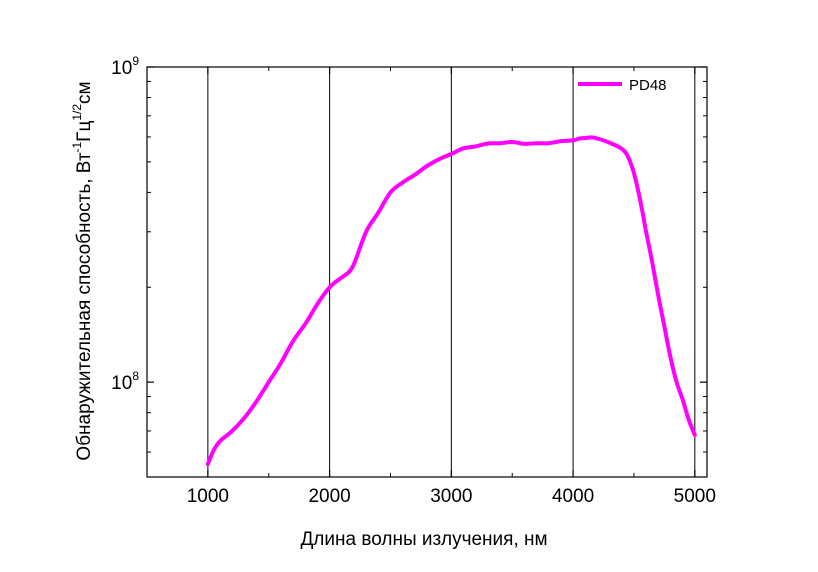  I want to click on y-axis-title-main: Обнаружительная способность, Вт, so click(84, 306).